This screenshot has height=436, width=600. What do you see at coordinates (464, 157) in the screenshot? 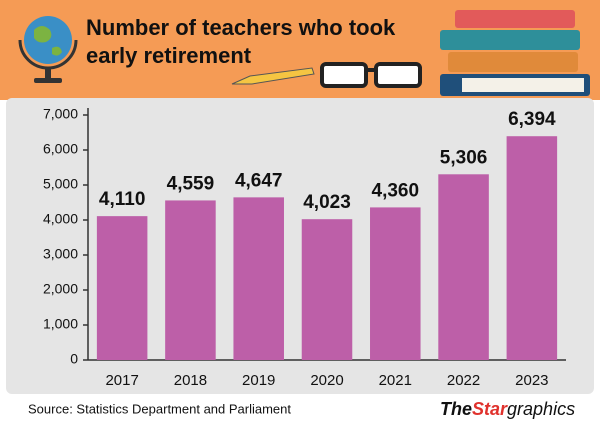
I see `value-label: 5,306` at bounding box center [464, 157].